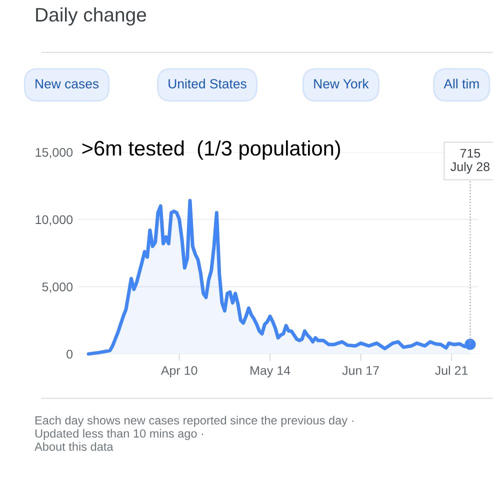 This screenshot has width=493, height=477. What do you see at coordinates (461, 83) in the screenshot?
I see `text: All tim` at bounding box center [461, 83].